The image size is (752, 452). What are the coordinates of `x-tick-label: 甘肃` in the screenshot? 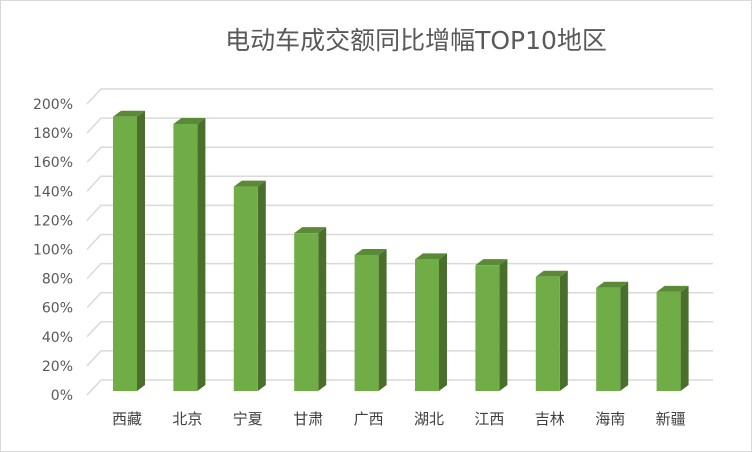 It's located at (308, 419).